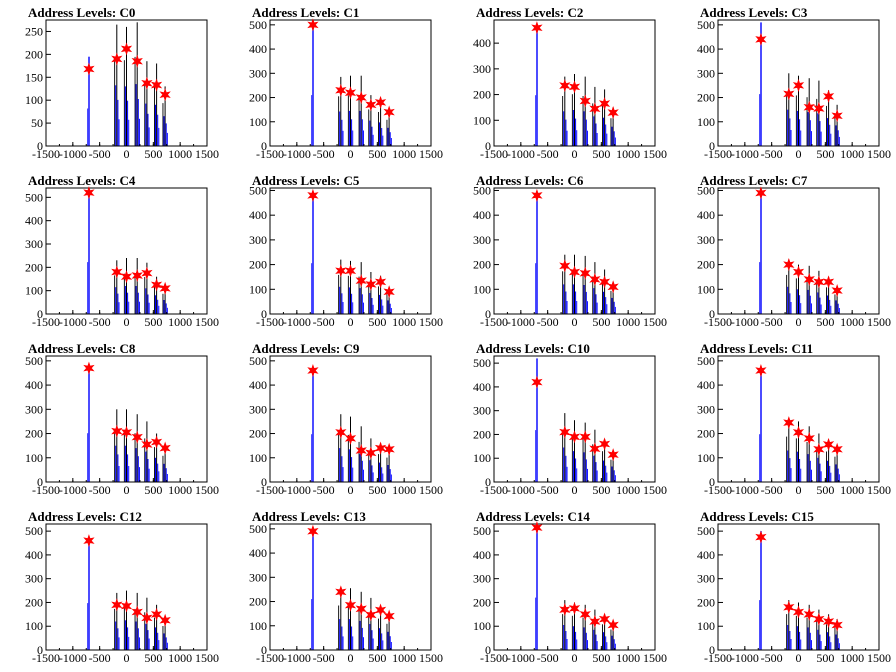  I want to click on x-tick-label: -1500, so click(46, 154).